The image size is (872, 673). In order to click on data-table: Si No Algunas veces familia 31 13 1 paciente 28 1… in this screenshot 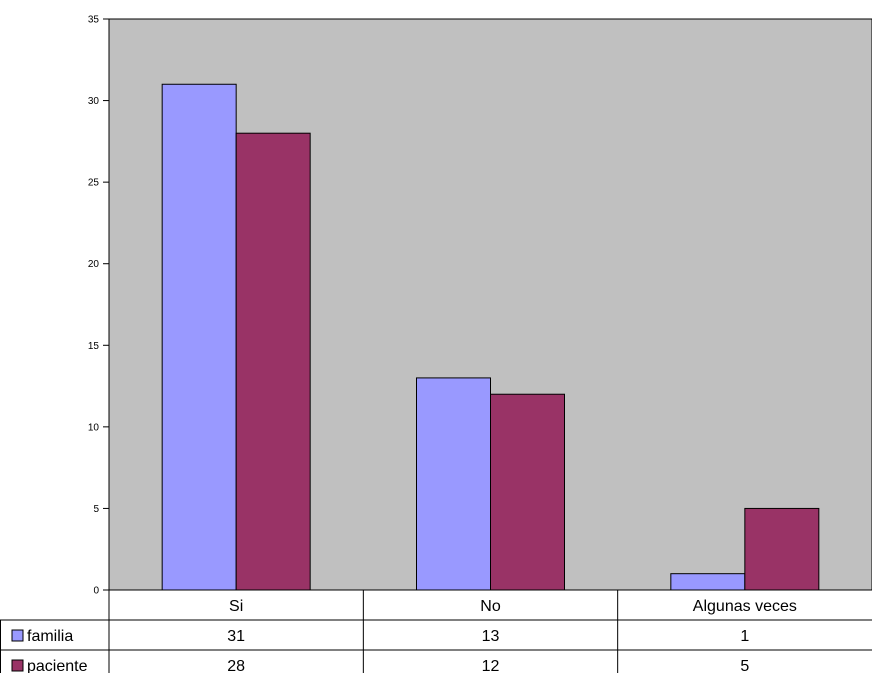, I will do `click(436, 631)`.